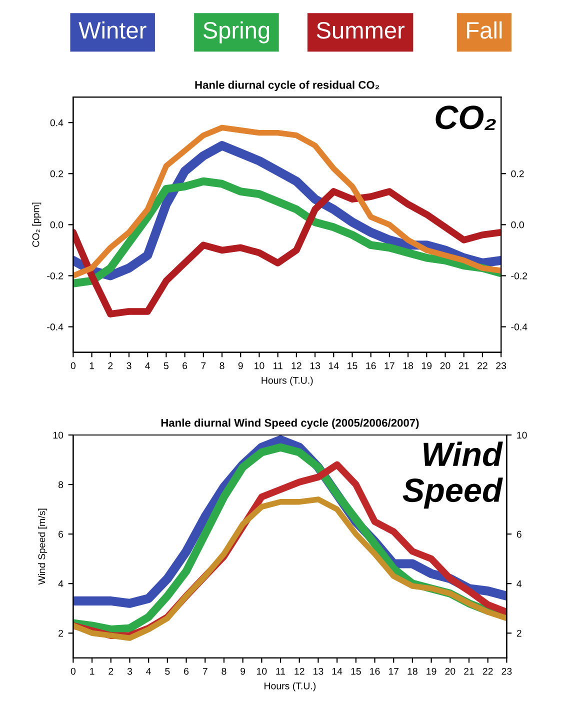  What do you see at coordinates (112, 30) in the screenshot?
I see `text: Winter` at bounding box center [112, 30].